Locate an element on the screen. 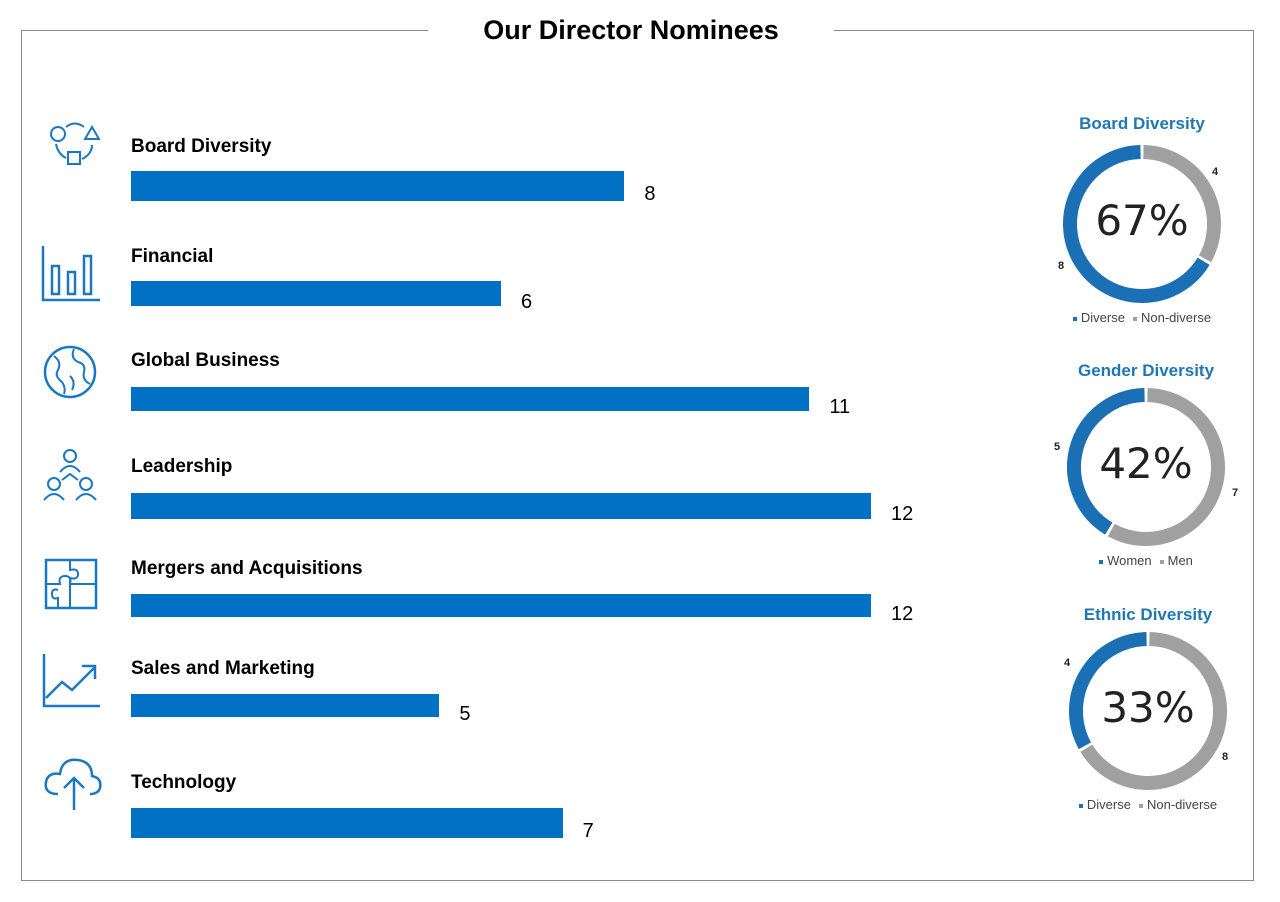 The width and height of the screenshot is (1280, 902). chart-title-container: Our Director Nominees is located at coordinates (631, 30).